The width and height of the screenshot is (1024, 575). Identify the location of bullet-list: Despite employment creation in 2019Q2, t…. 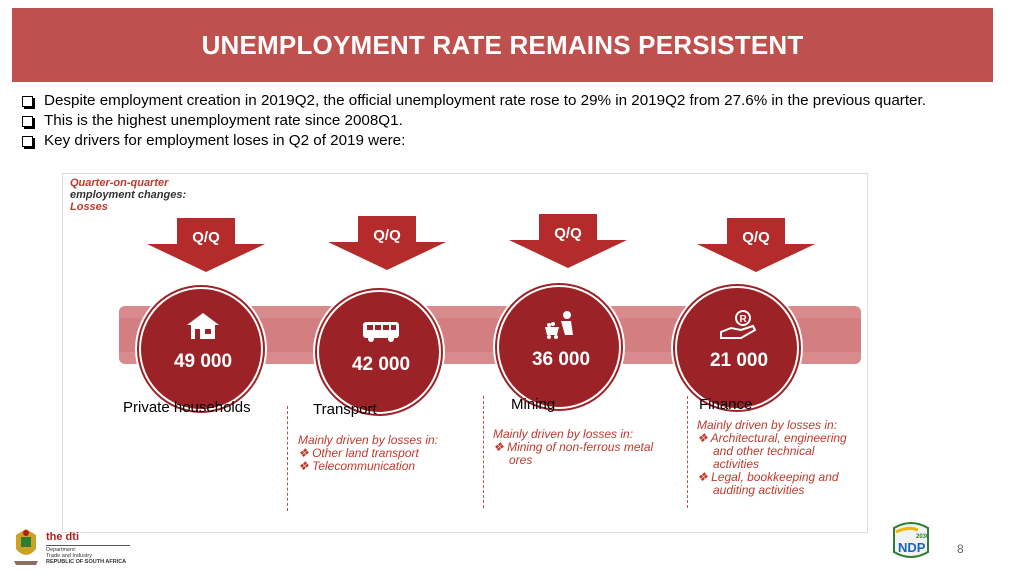
(507, 122).